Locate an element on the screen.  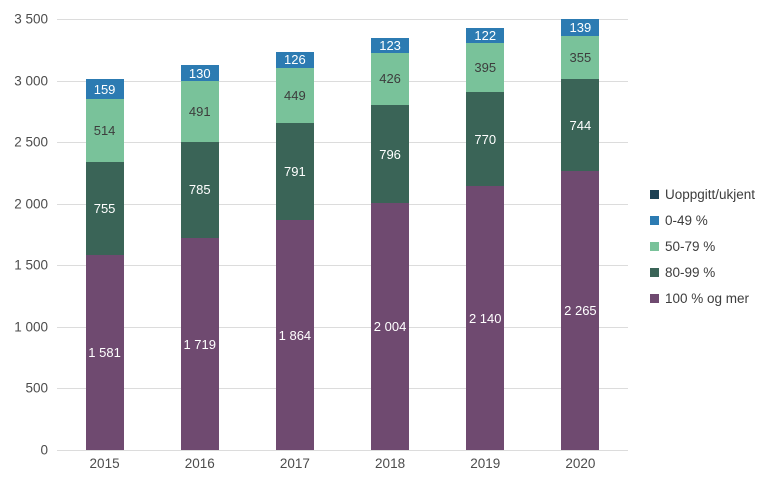
bar-segment: 785 is located at coordinates (199, 190).